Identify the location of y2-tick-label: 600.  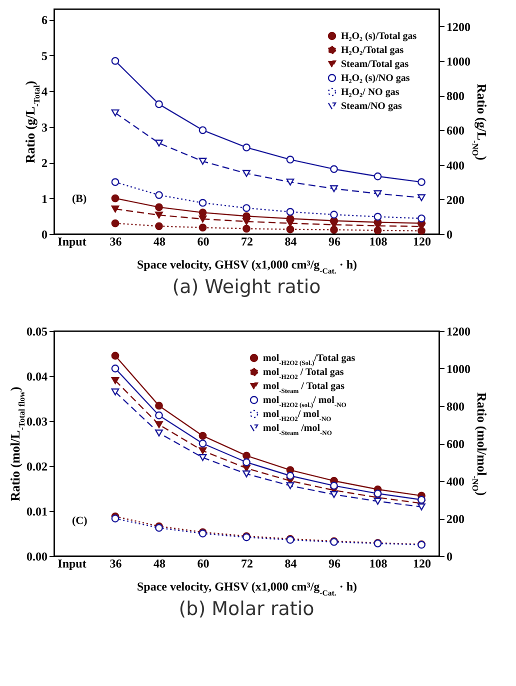
(455, 444).